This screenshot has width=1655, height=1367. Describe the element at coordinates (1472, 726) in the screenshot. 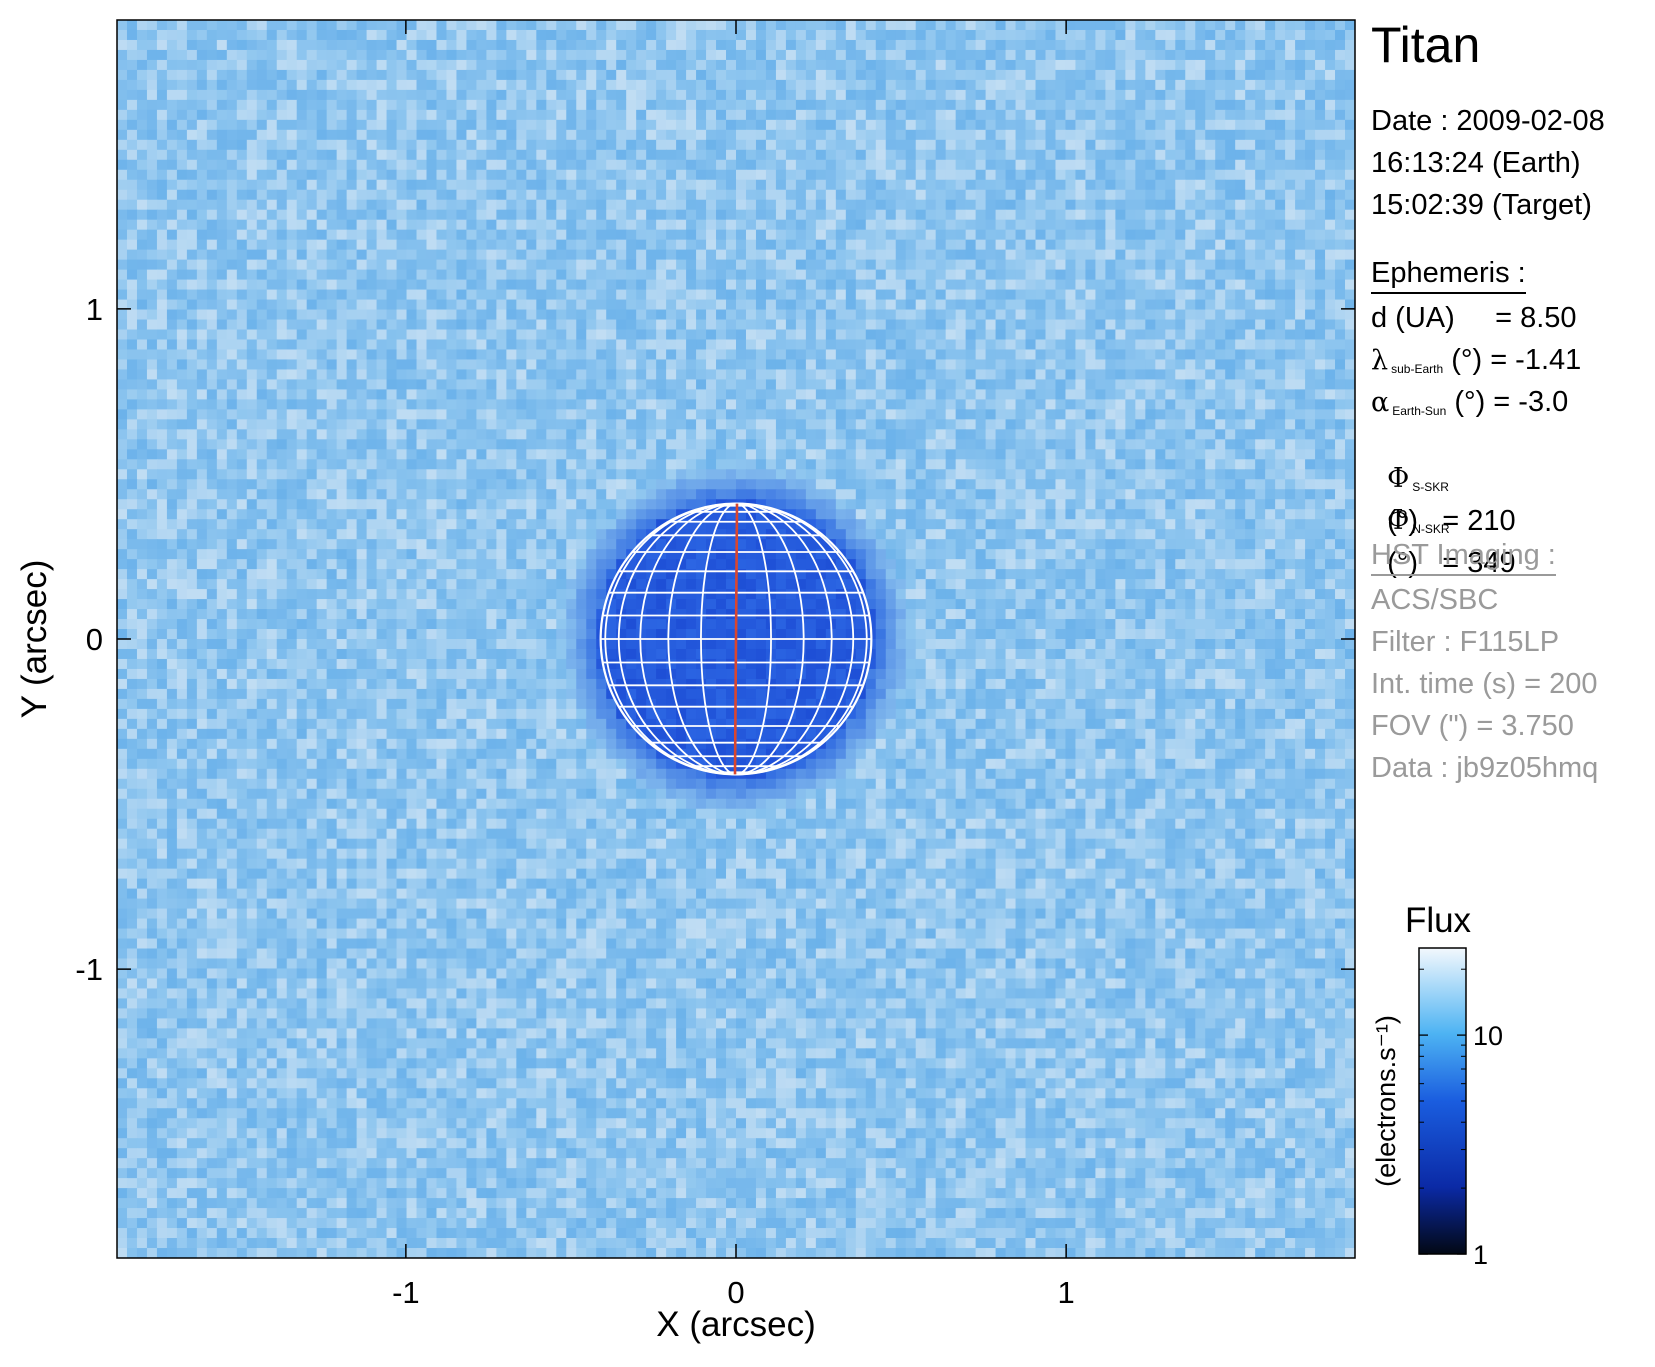

I see `hst-field-of-view: FOV (") = 3.750` at that location.